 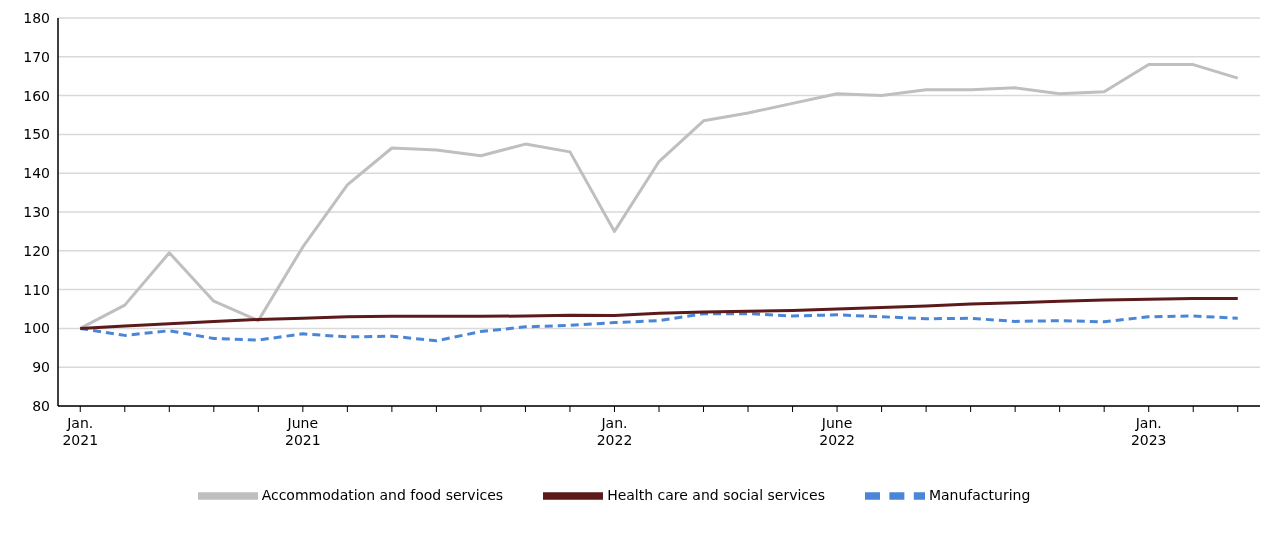 What do you see at coordinates (837, 431) in the screenshot?
I see `x-tick-label: June 2022` at bounding box center [837, 431].